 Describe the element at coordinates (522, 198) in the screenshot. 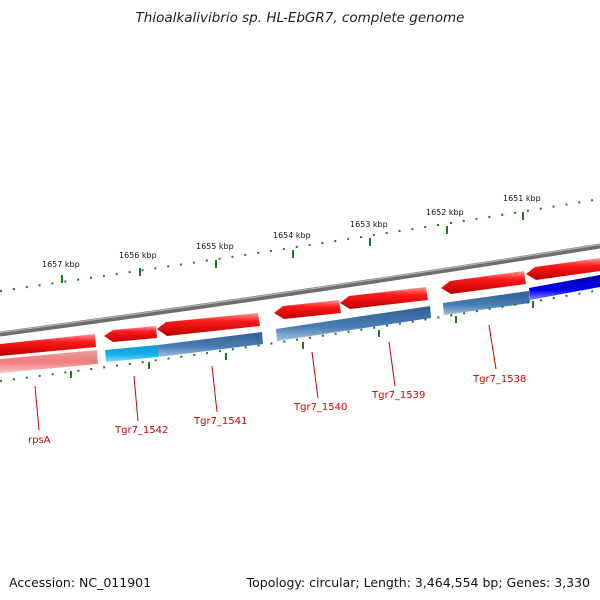

I see `scale-label-1651: 1651 kbp` at that location.